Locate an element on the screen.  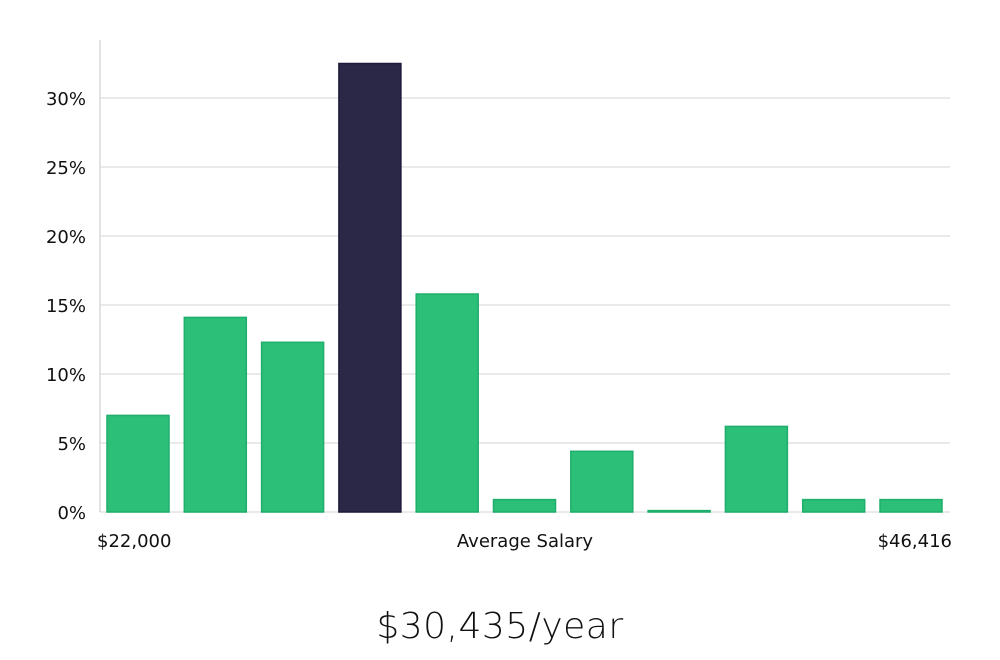
average-salary-value: $30,435/year is located at coordinates (500, 626).